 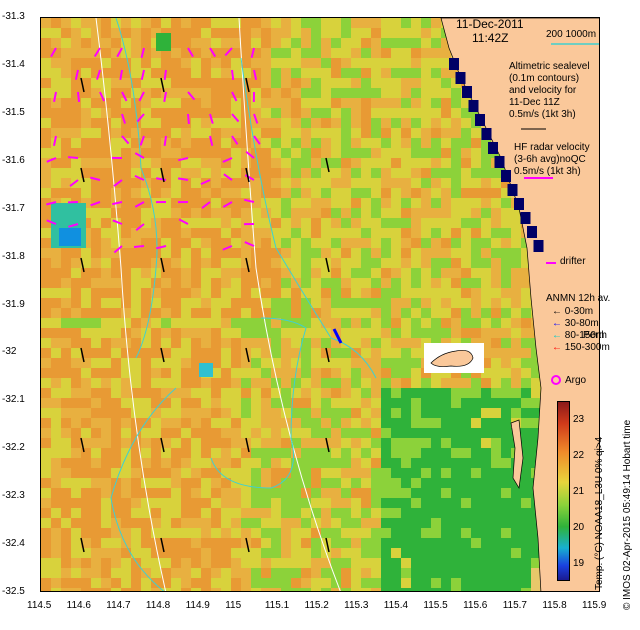 What do you see at coordinates (552, 147) in the screenshot?
I see `hf-legend-line: HF radar velocity` at bounding box center [552, 147].